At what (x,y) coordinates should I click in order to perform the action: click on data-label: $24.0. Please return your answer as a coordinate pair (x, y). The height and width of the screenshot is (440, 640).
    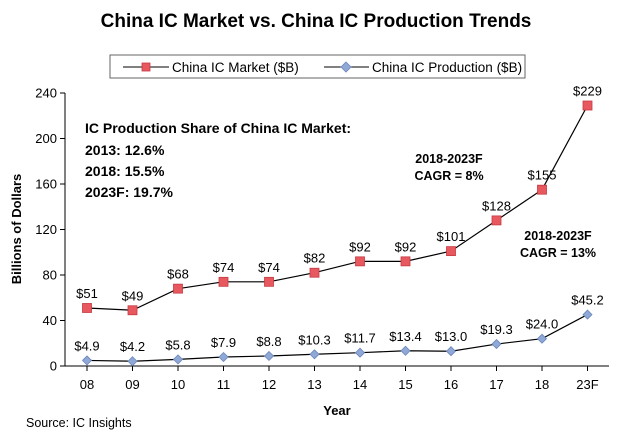
    Looking at the image, I should click on (542, 324).